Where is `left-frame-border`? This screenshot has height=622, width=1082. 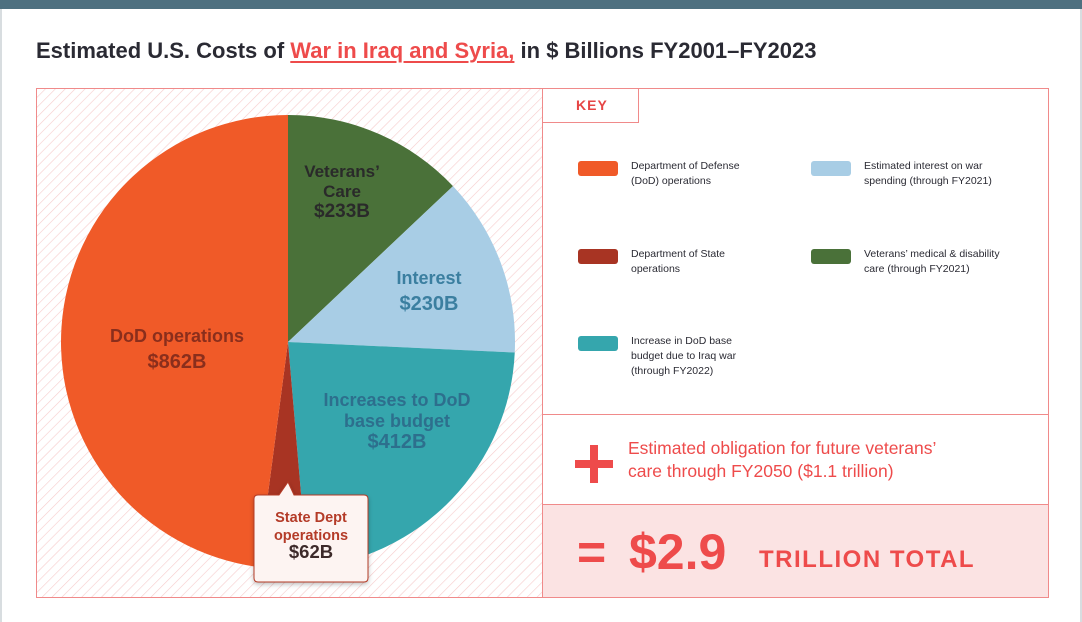
left-frame-border is located at coordinates (1, 315).